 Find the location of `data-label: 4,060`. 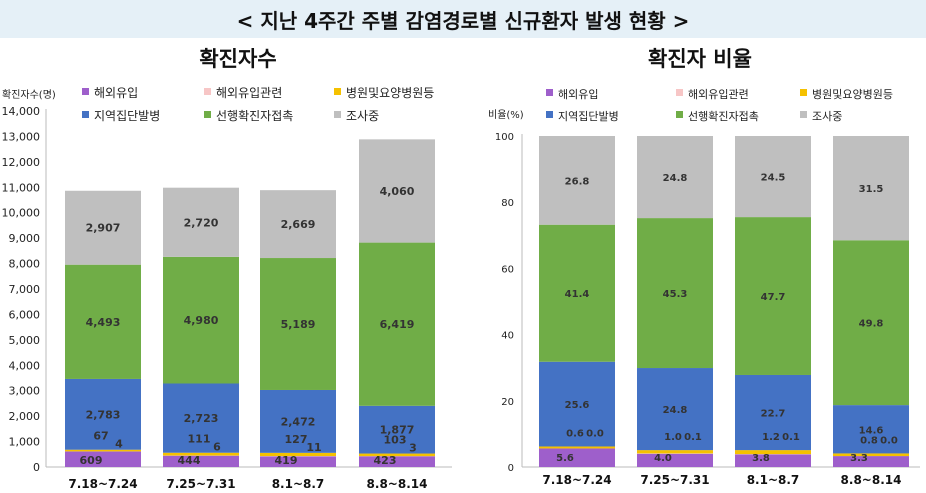

data-label: 4,060 is located at coordinates (397, 191).